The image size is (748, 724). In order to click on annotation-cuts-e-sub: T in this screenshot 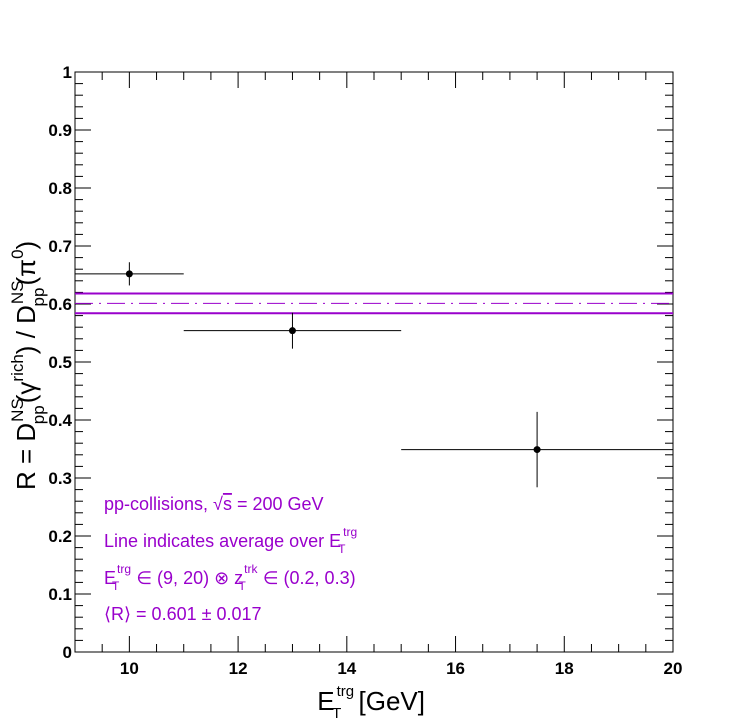, I will do `click(116, 586)`.